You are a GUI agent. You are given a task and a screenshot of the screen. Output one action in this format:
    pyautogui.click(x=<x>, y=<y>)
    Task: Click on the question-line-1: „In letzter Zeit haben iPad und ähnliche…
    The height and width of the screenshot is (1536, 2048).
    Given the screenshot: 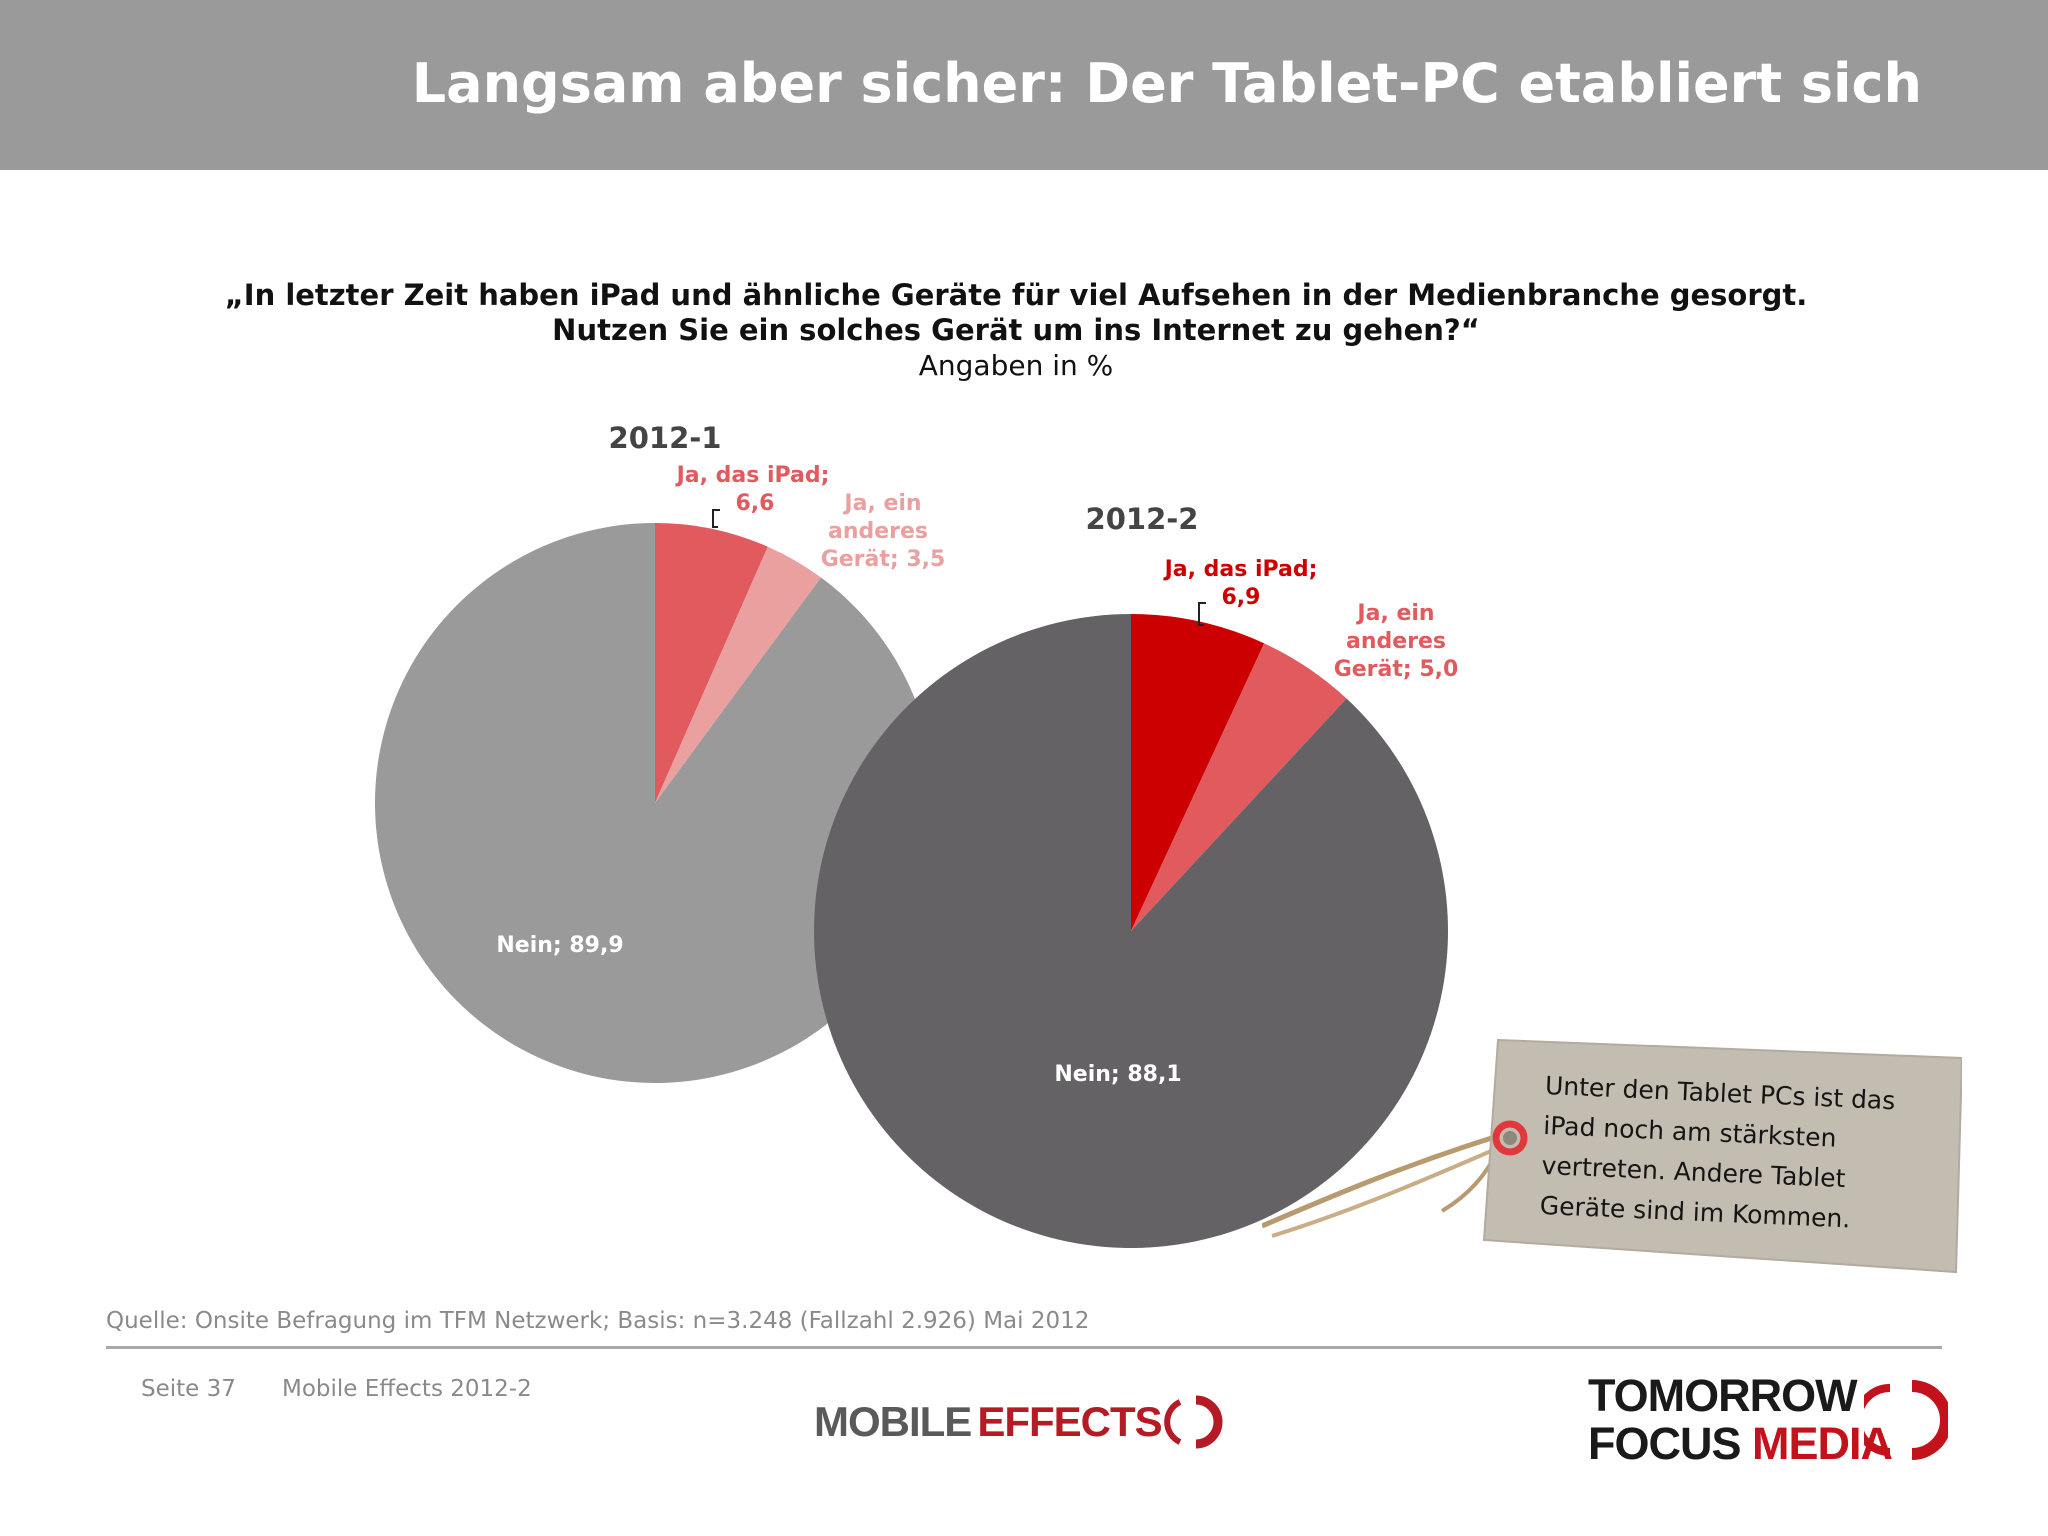 What is the action you would take?
    pyautogui.click(x=1016, y=295)
    